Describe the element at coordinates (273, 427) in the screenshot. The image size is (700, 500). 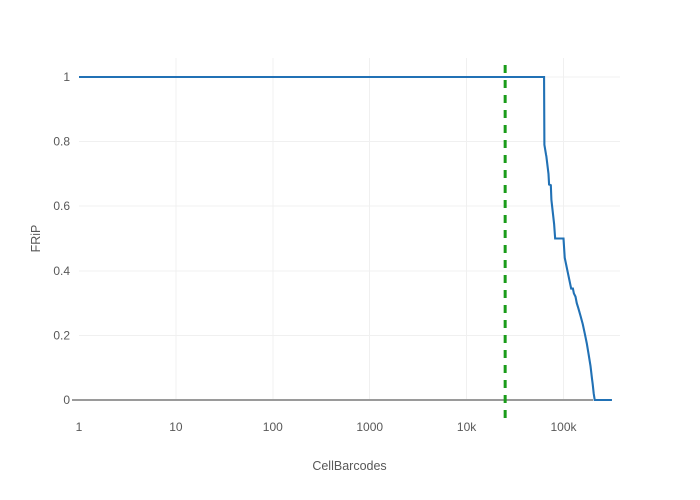
I see `x-tick-label: 100` at that location.